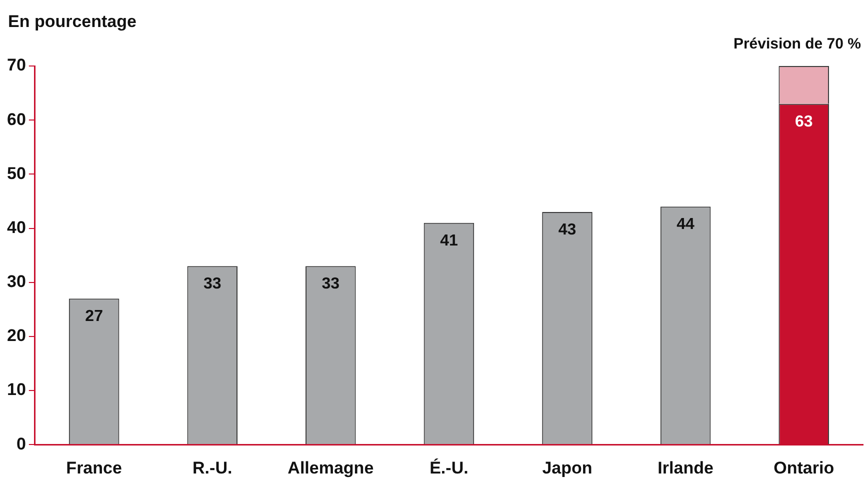  I want to click on data-label: 44, so click(685, 225).